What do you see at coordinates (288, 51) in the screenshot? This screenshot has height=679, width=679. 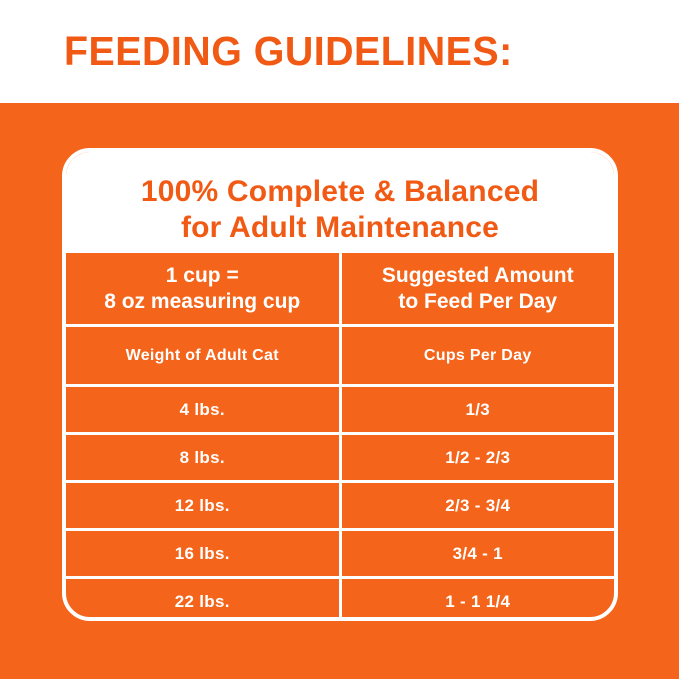 I see `page-title: FEEDING GUIDELINES:` at bounding box center [288, 51].